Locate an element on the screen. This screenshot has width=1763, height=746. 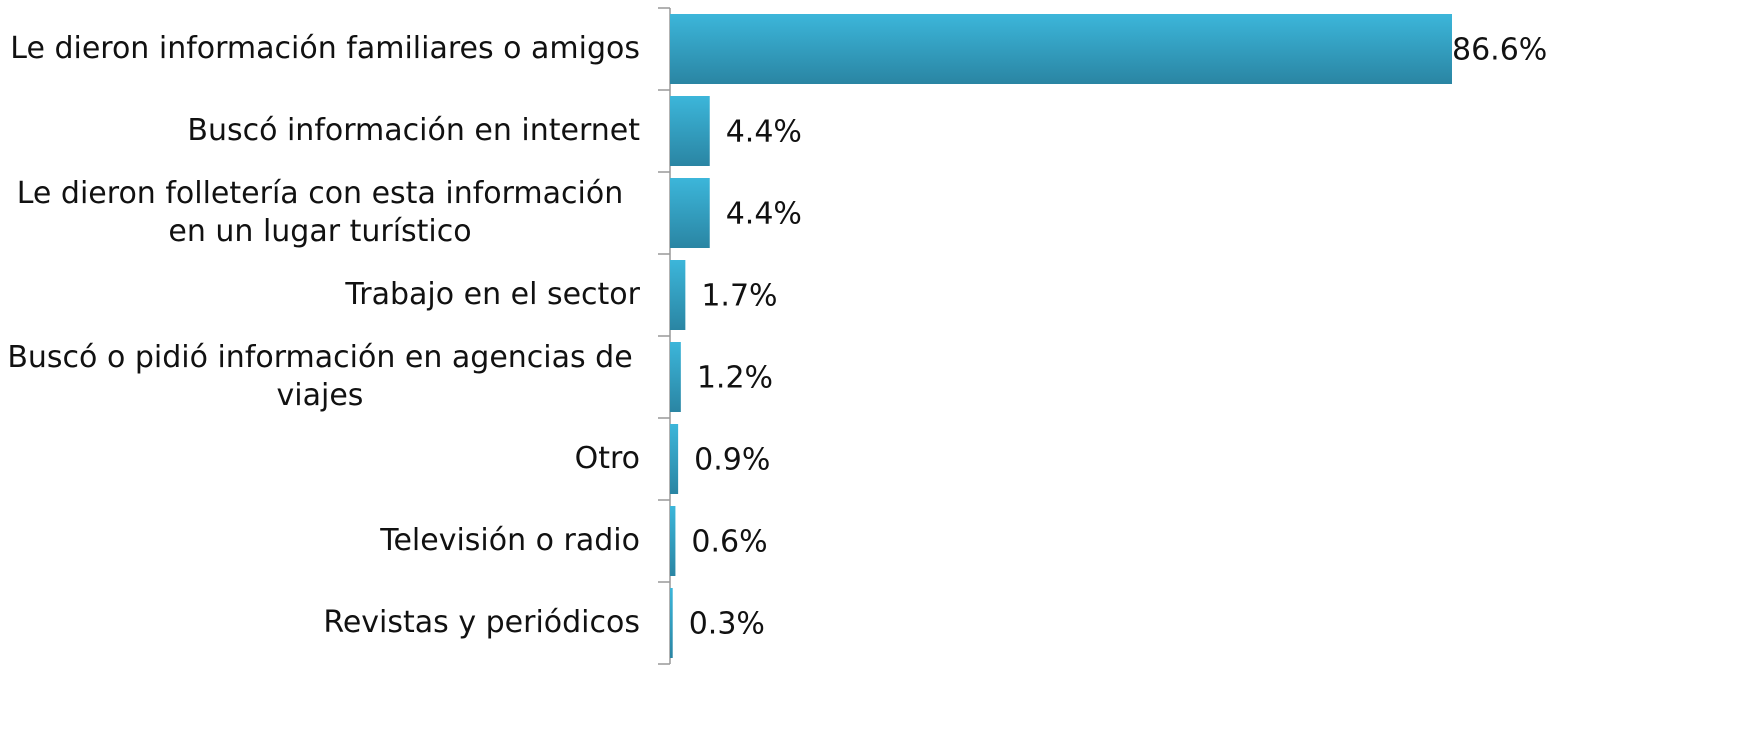
value-label: 86.6% is located at coordinates (1499, 50).